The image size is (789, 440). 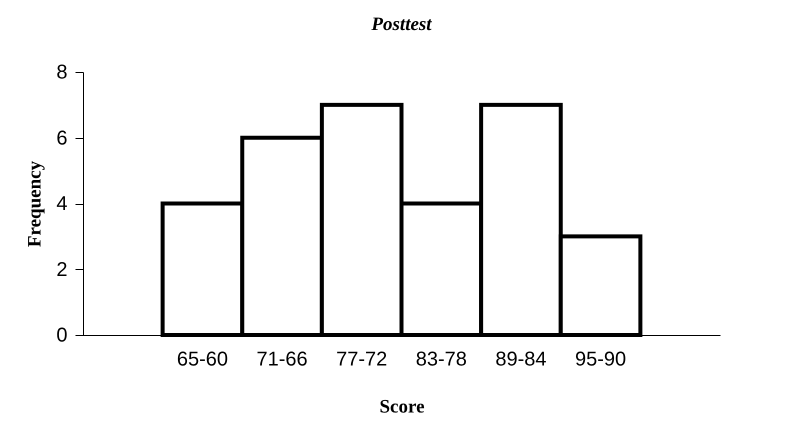 What do you see at coordinates (521, 359) in the screenshot?
I see `x-tick-label: 89-84` at bounding box center [521, 359].